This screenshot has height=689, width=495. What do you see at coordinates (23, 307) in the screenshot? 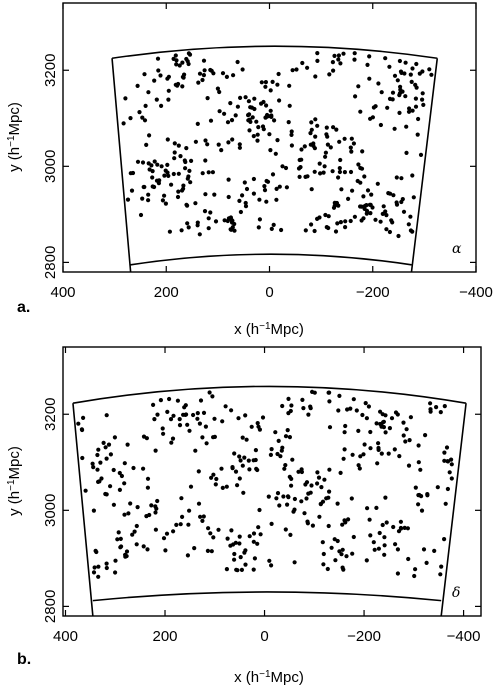
I see `panel-label-a: a.` at bounding box center [23, 307].